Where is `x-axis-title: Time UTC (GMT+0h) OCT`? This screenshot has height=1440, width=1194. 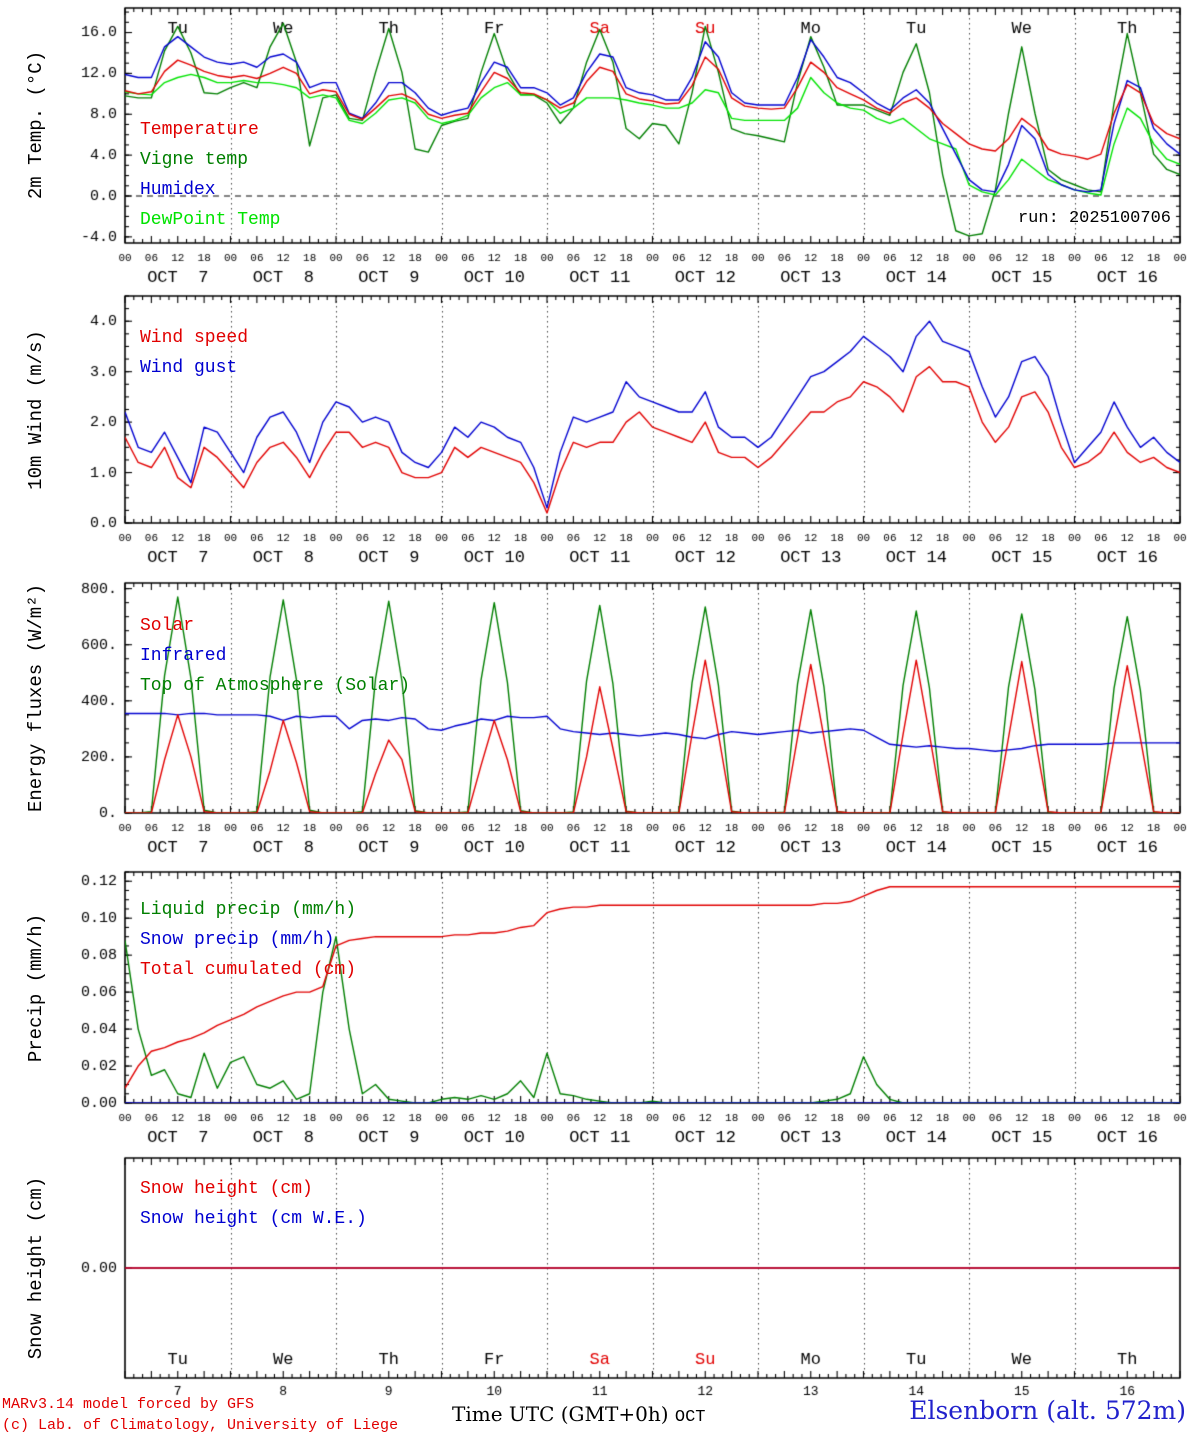
x-axis-title: Time UTC (GMT+0h) OCT is located at coordinates (578, 1414).